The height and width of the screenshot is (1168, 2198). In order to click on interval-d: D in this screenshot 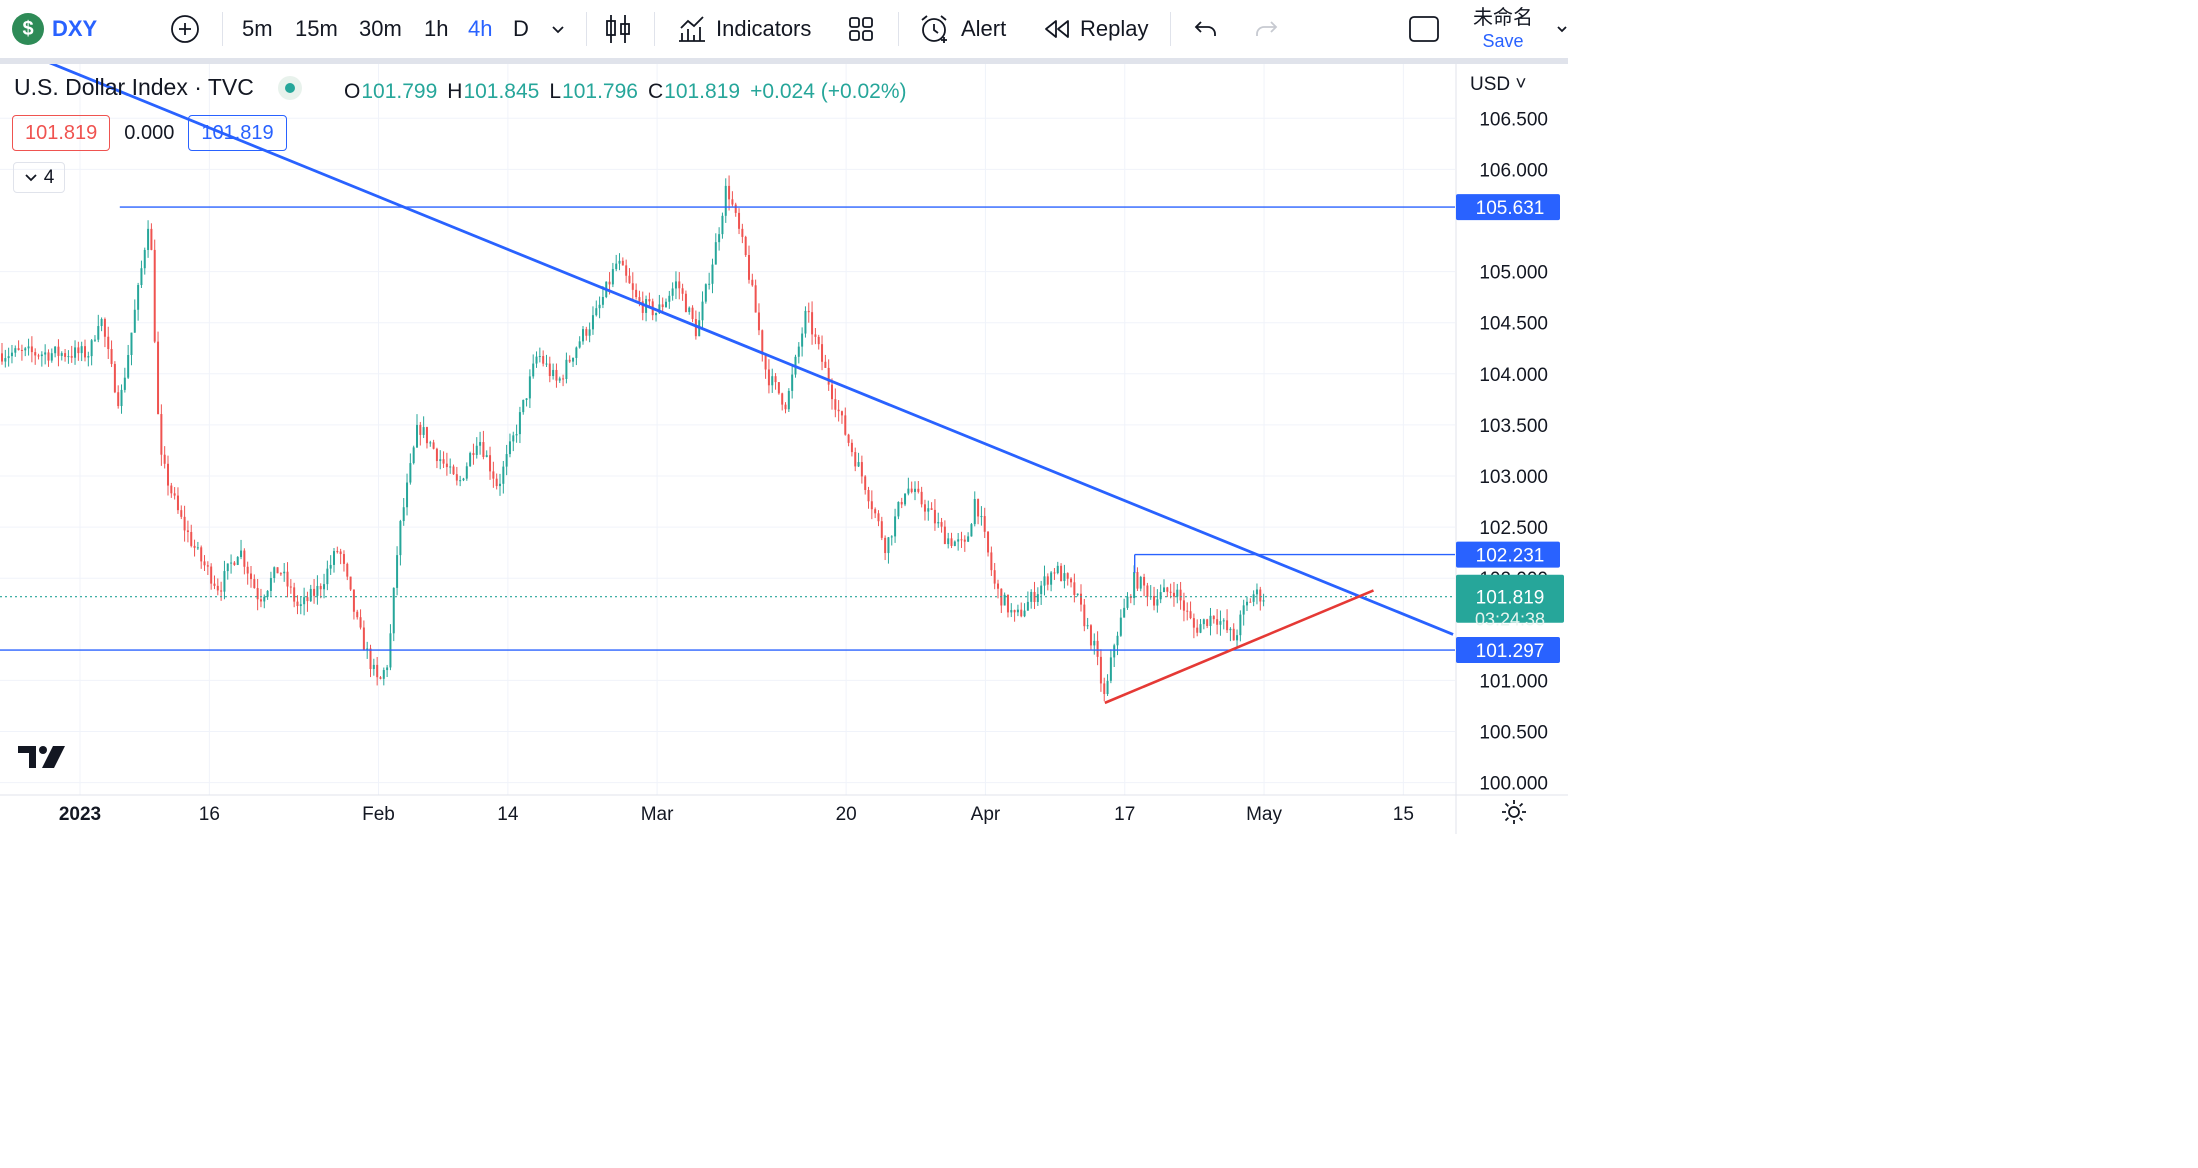, I will do `click(521, 28)`.